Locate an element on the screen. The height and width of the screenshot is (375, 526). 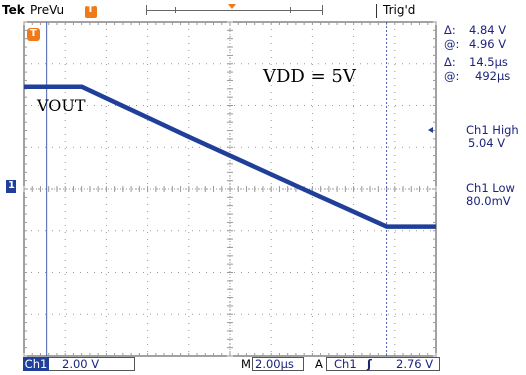
channel-label: Ch1 is located at coordinates (36, 364).